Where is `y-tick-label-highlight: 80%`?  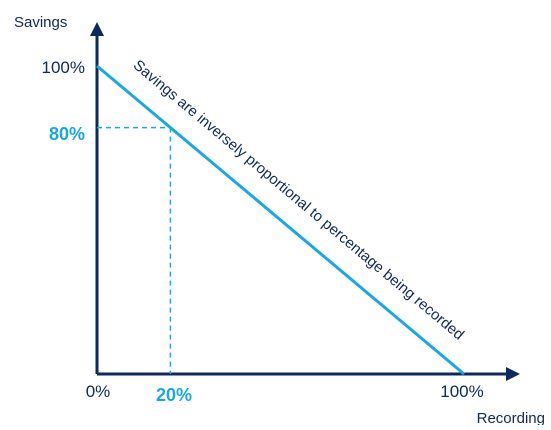 y-tick-label-highlight: 80% is located at coordinates (67, 134).